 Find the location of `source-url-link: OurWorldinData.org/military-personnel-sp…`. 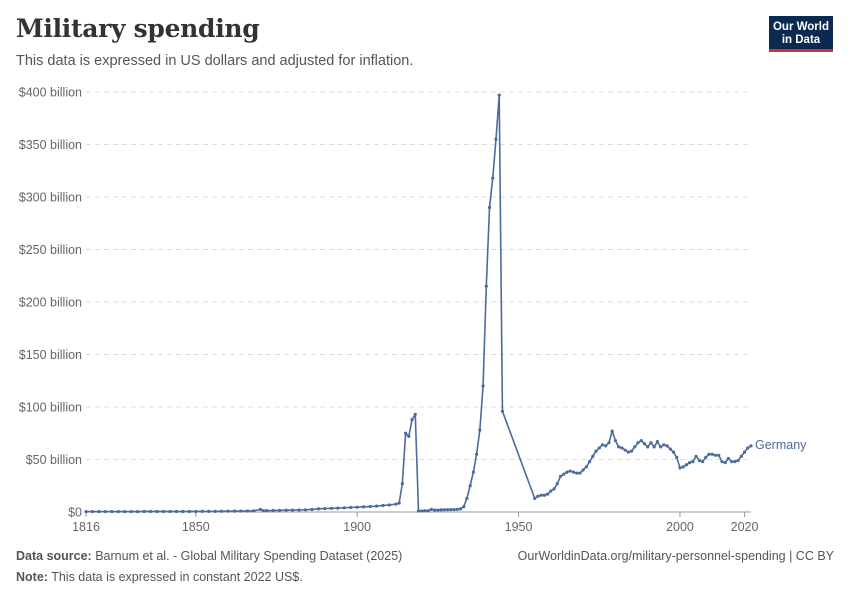

source-url-link: OurWorldinData.org/military-personnel-sp… is located at coordinates (675, 556).